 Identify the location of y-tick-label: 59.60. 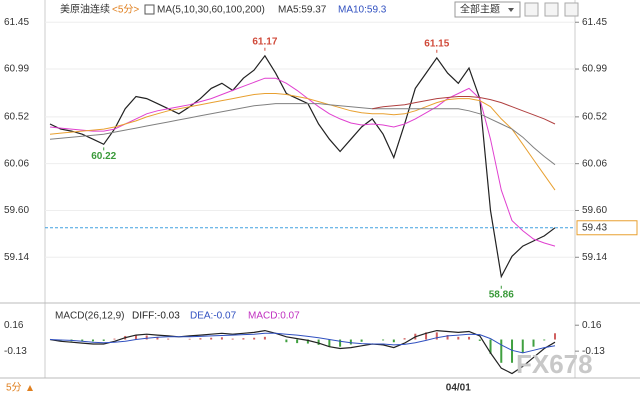
(16, 210).